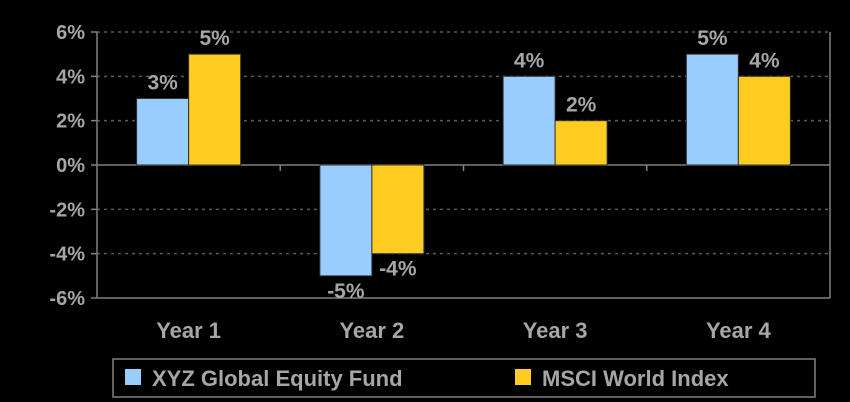  What do you see at coordinates (162, 83) in the screenshot?
I see `data-label-xyz-global-equity-fund-year-1: 3%` at bounding box center [162, 83].